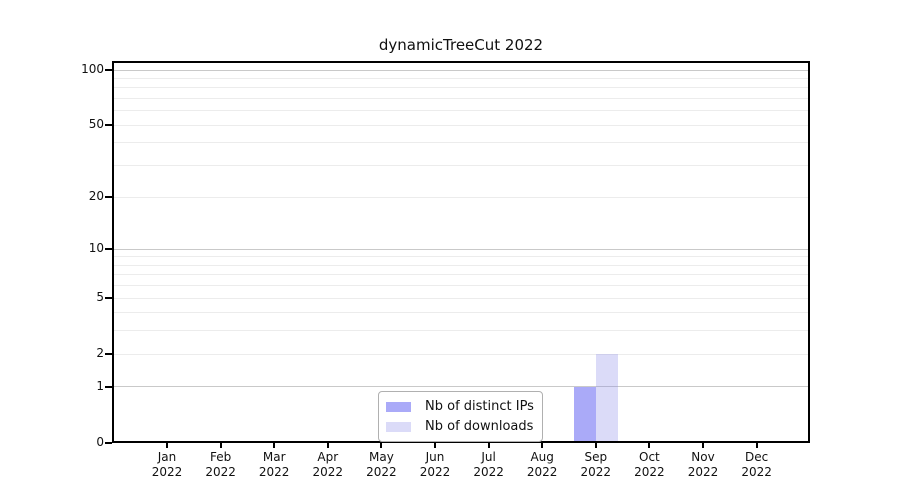  I want to click on x-tick-oct, so click(649, 445).